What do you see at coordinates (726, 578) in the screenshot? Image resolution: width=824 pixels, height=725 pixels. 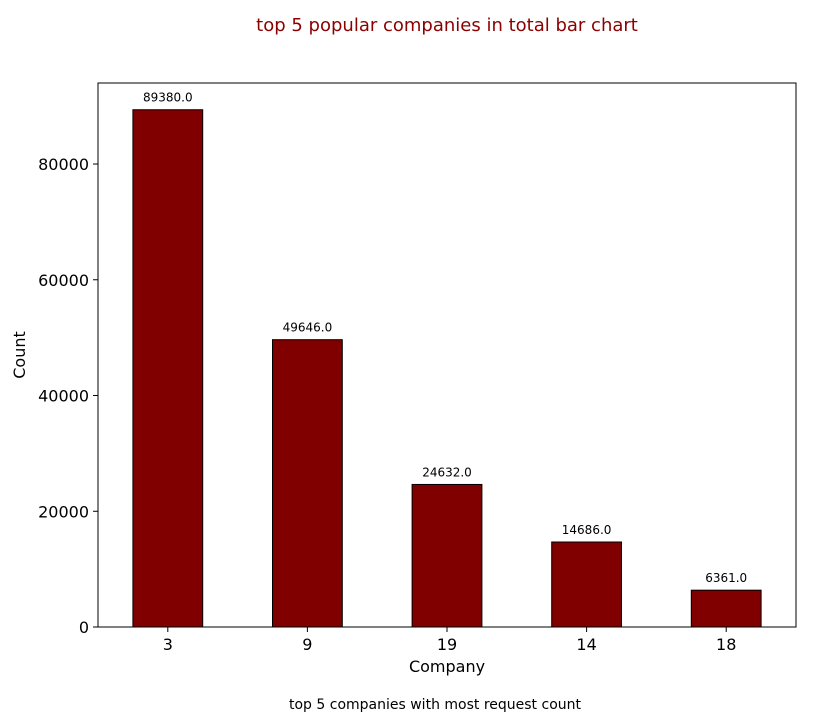 I see `bar-value-label: 6361.0` at bounding box center [726, 578].